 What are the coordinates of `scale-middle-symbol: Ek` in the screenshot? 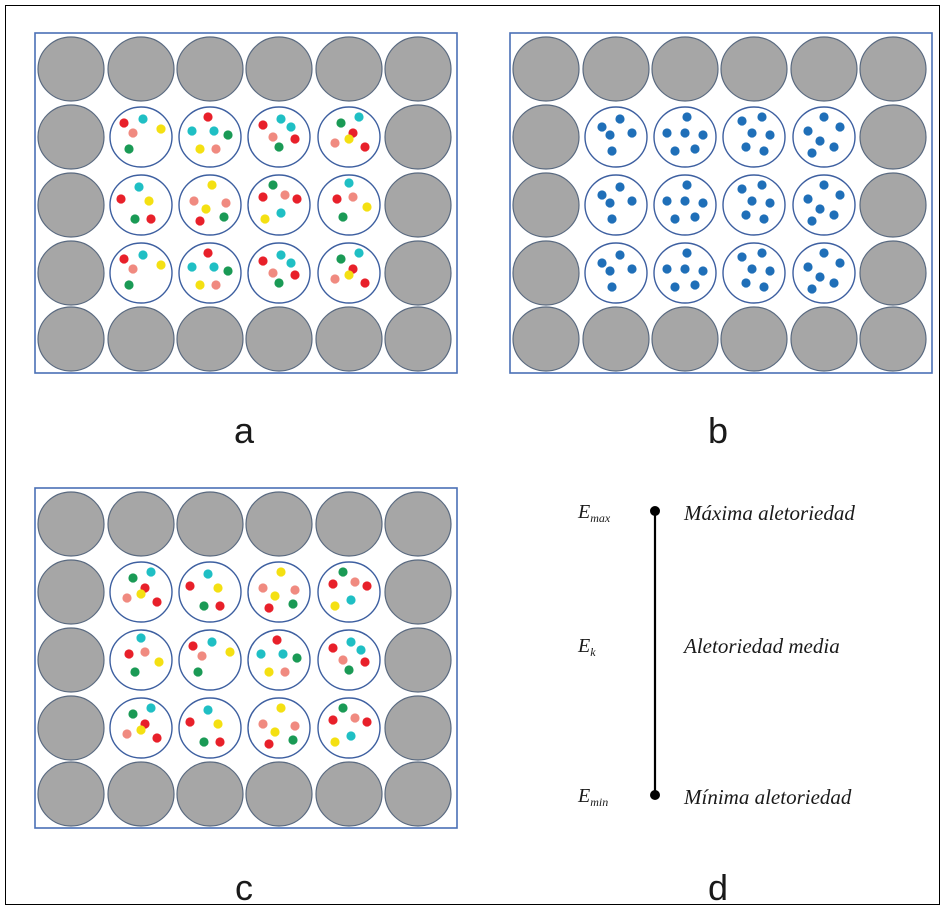 It's located at (586, 647).